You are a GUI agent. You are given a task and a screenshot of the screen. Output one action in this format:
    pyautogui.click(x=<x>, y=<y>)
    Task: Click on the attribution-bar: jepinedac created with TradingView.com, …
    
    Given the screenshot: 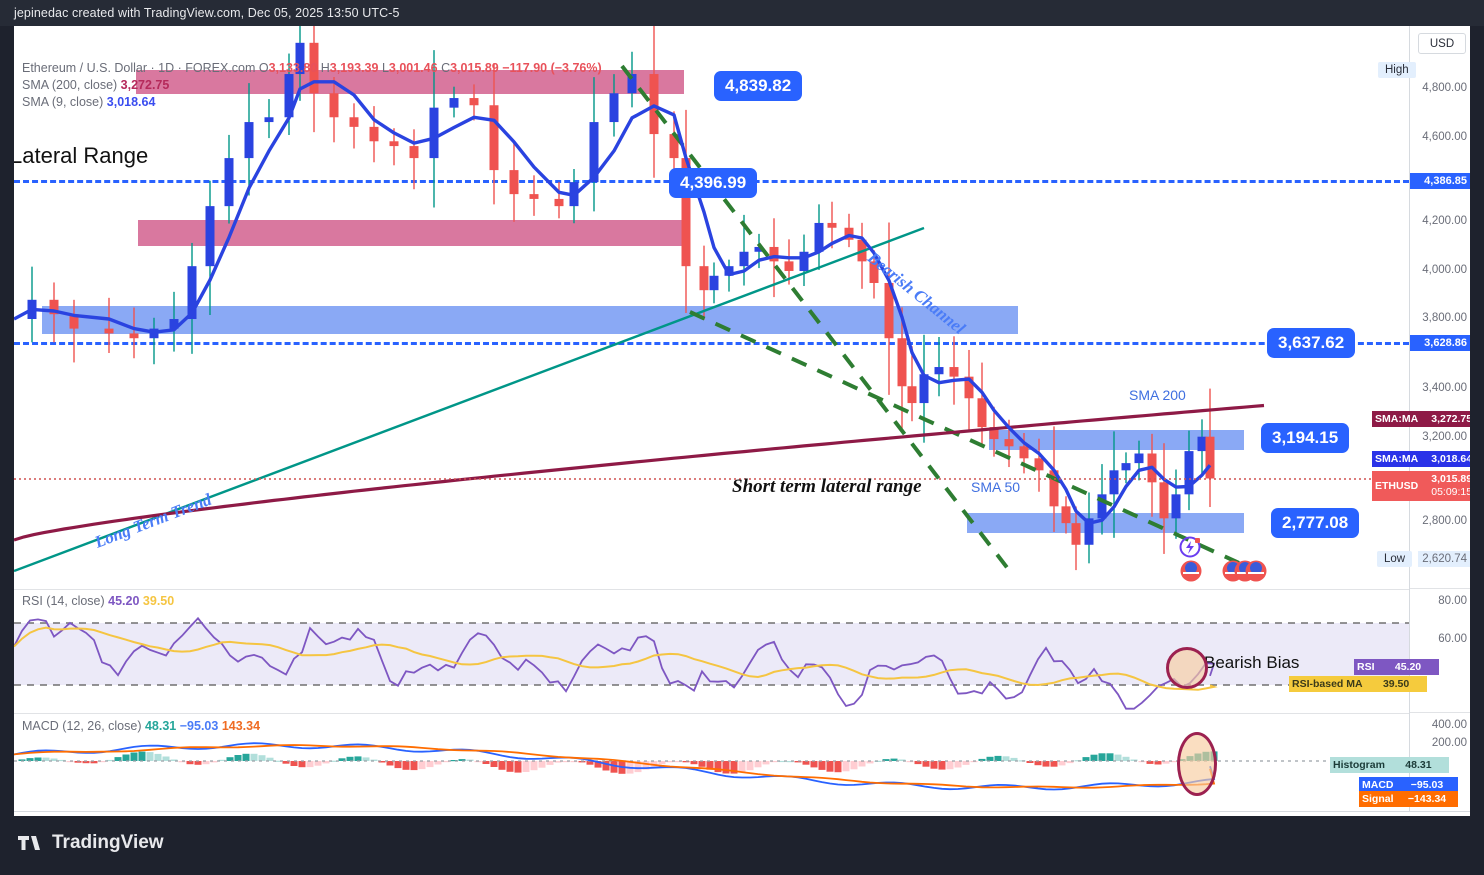 What is the action you would take?
    pyautogui.click(x=742, y=13)
    